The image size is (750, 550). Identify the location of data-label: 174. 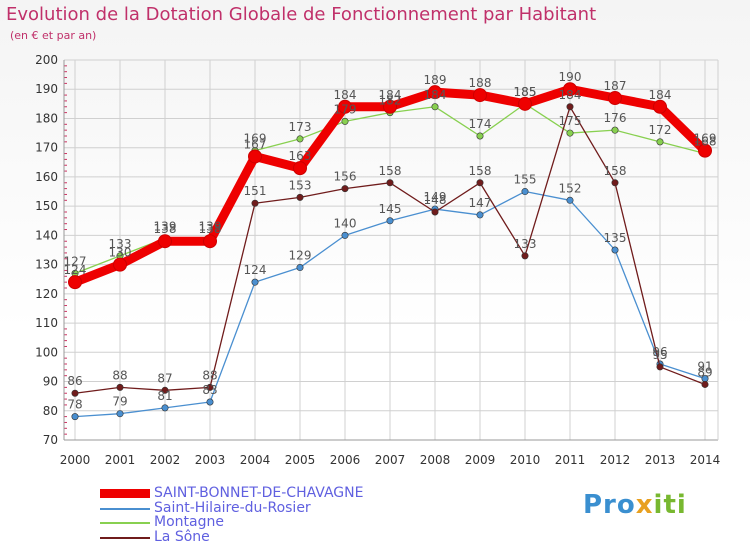
(480, 124).